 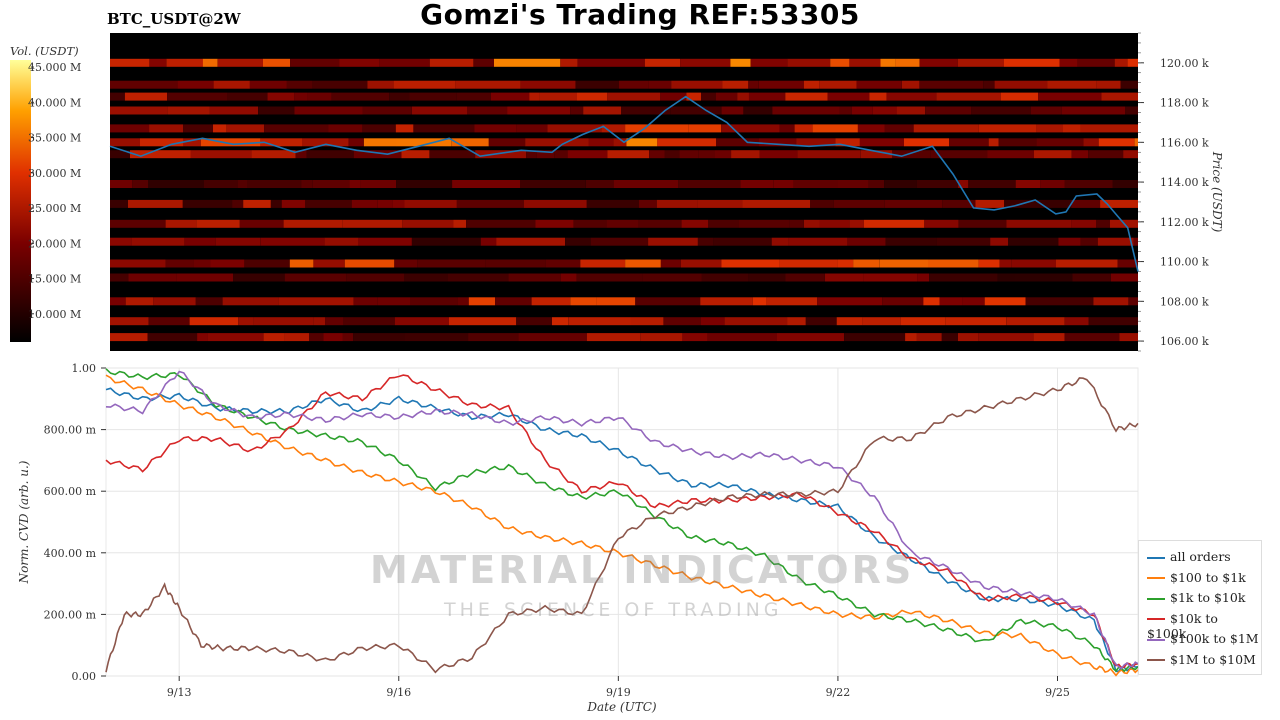 What do you see at coordinates (1208, 577) in the screenshot?
I see `legend-label: $100 to $1k` at bounding box center [1208, 577].